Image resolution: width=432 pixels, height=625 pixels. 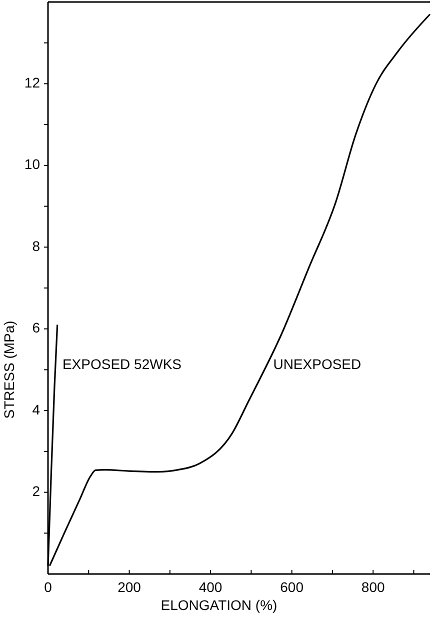 What do you see at coordinates (36, 328) in the screenshot?
I see `y-tick-label: 6` at bounding box center [36, 328].